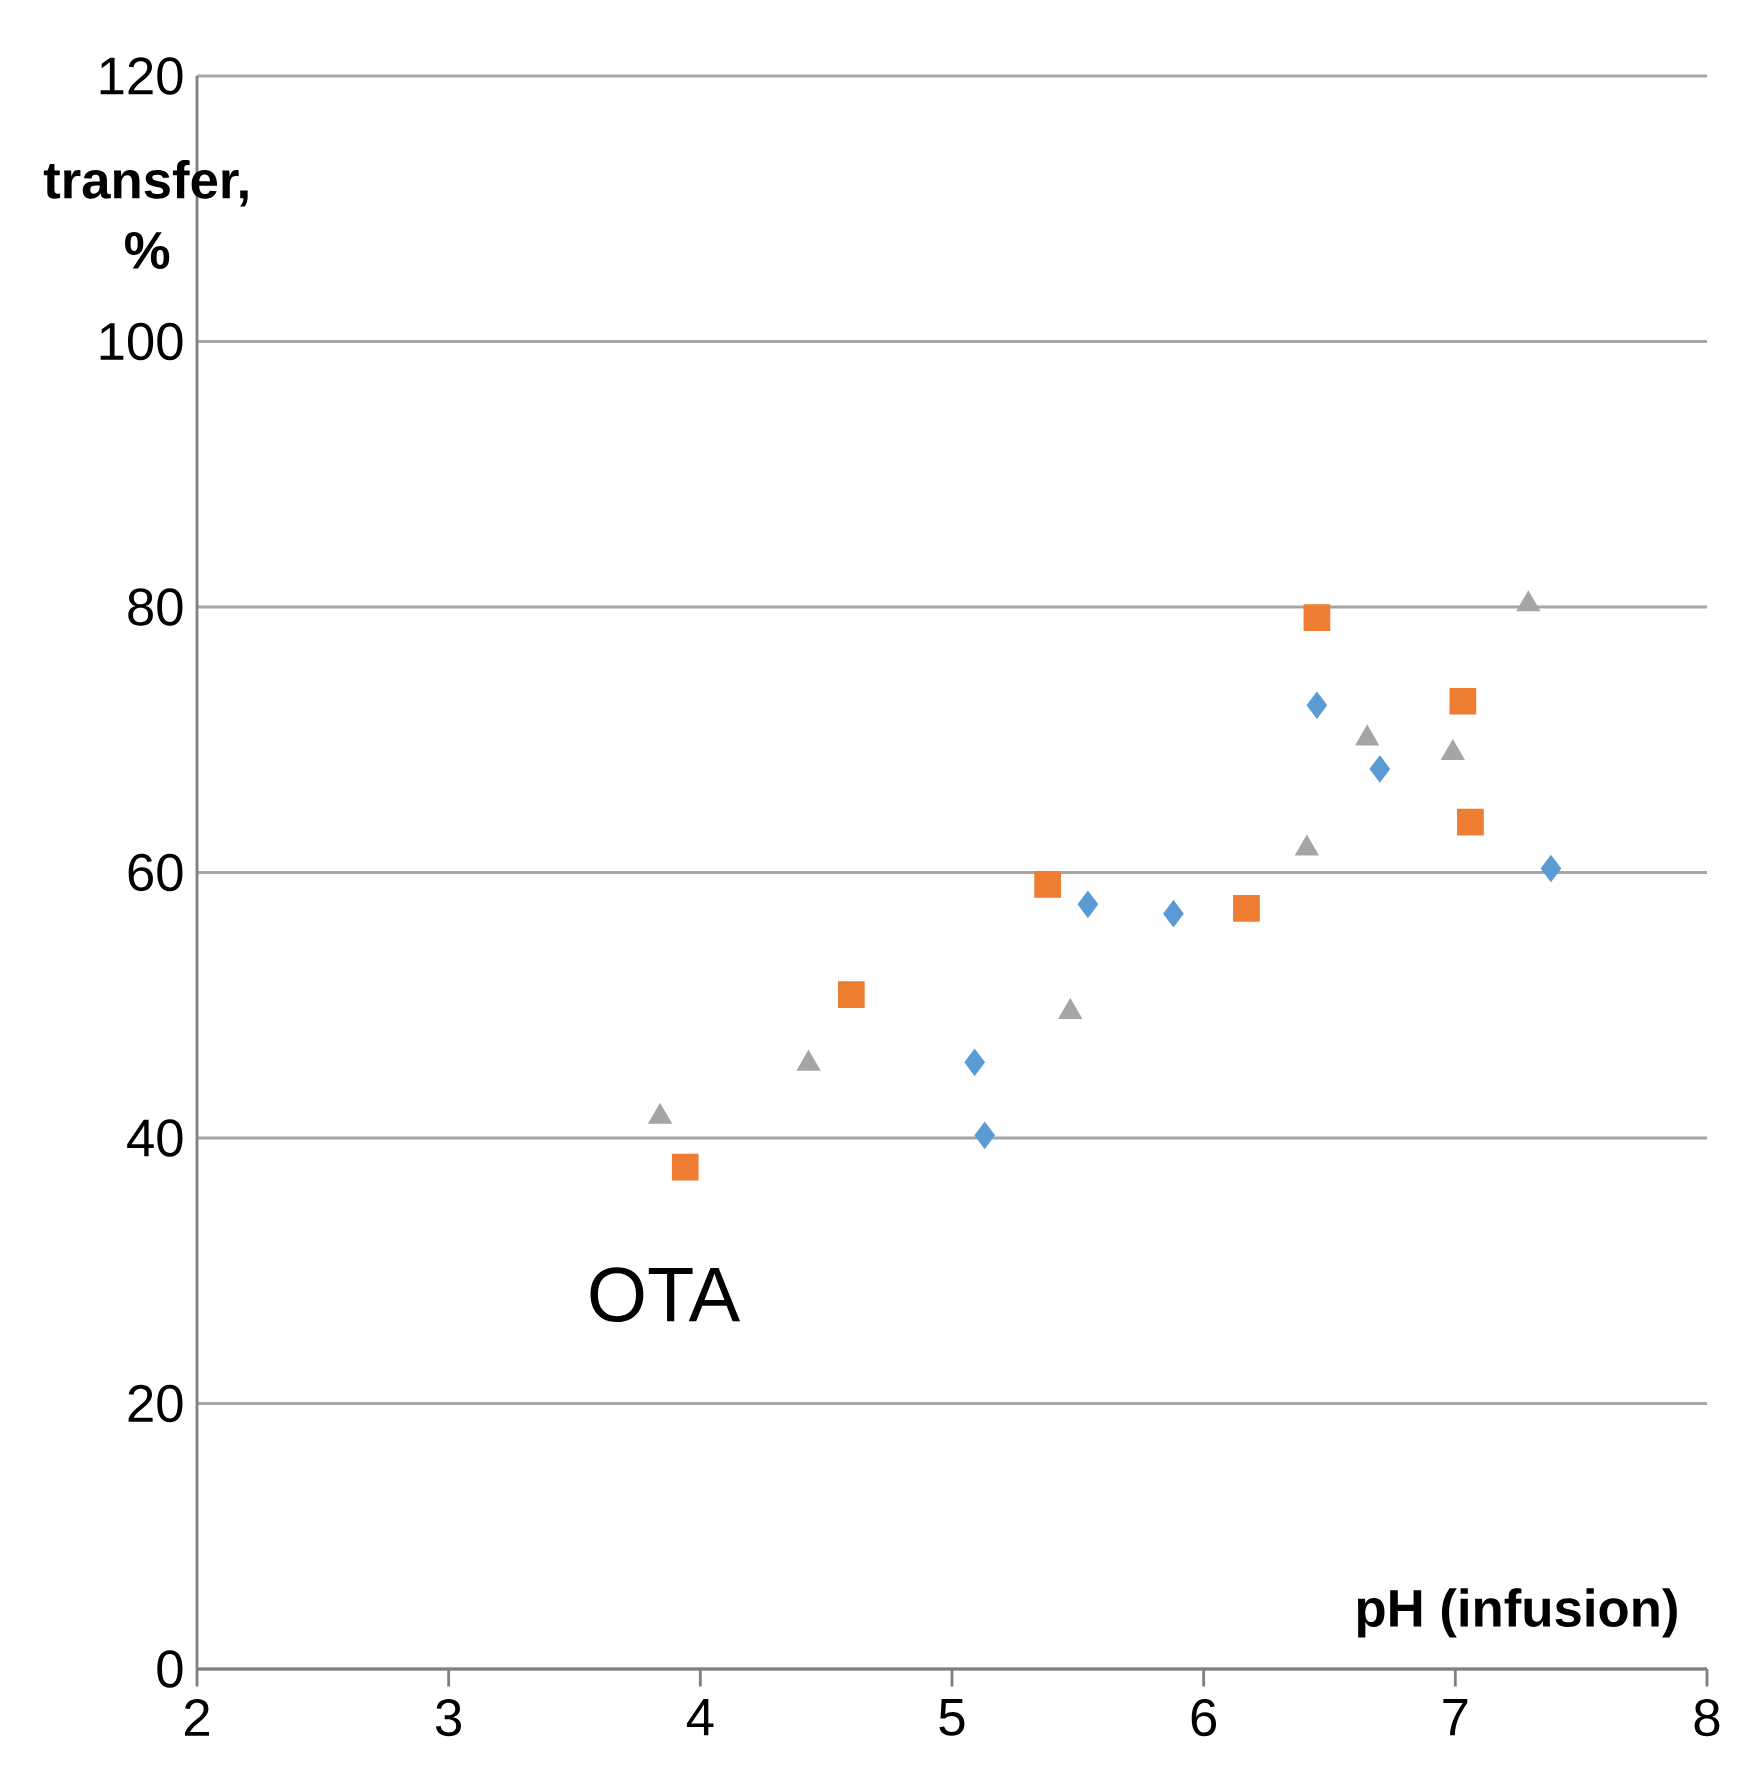 The image size is (1754, 1781). Describe the element at coordinates (155, 872) in the screenshot. I see `y-tick-label: 60` at that location.